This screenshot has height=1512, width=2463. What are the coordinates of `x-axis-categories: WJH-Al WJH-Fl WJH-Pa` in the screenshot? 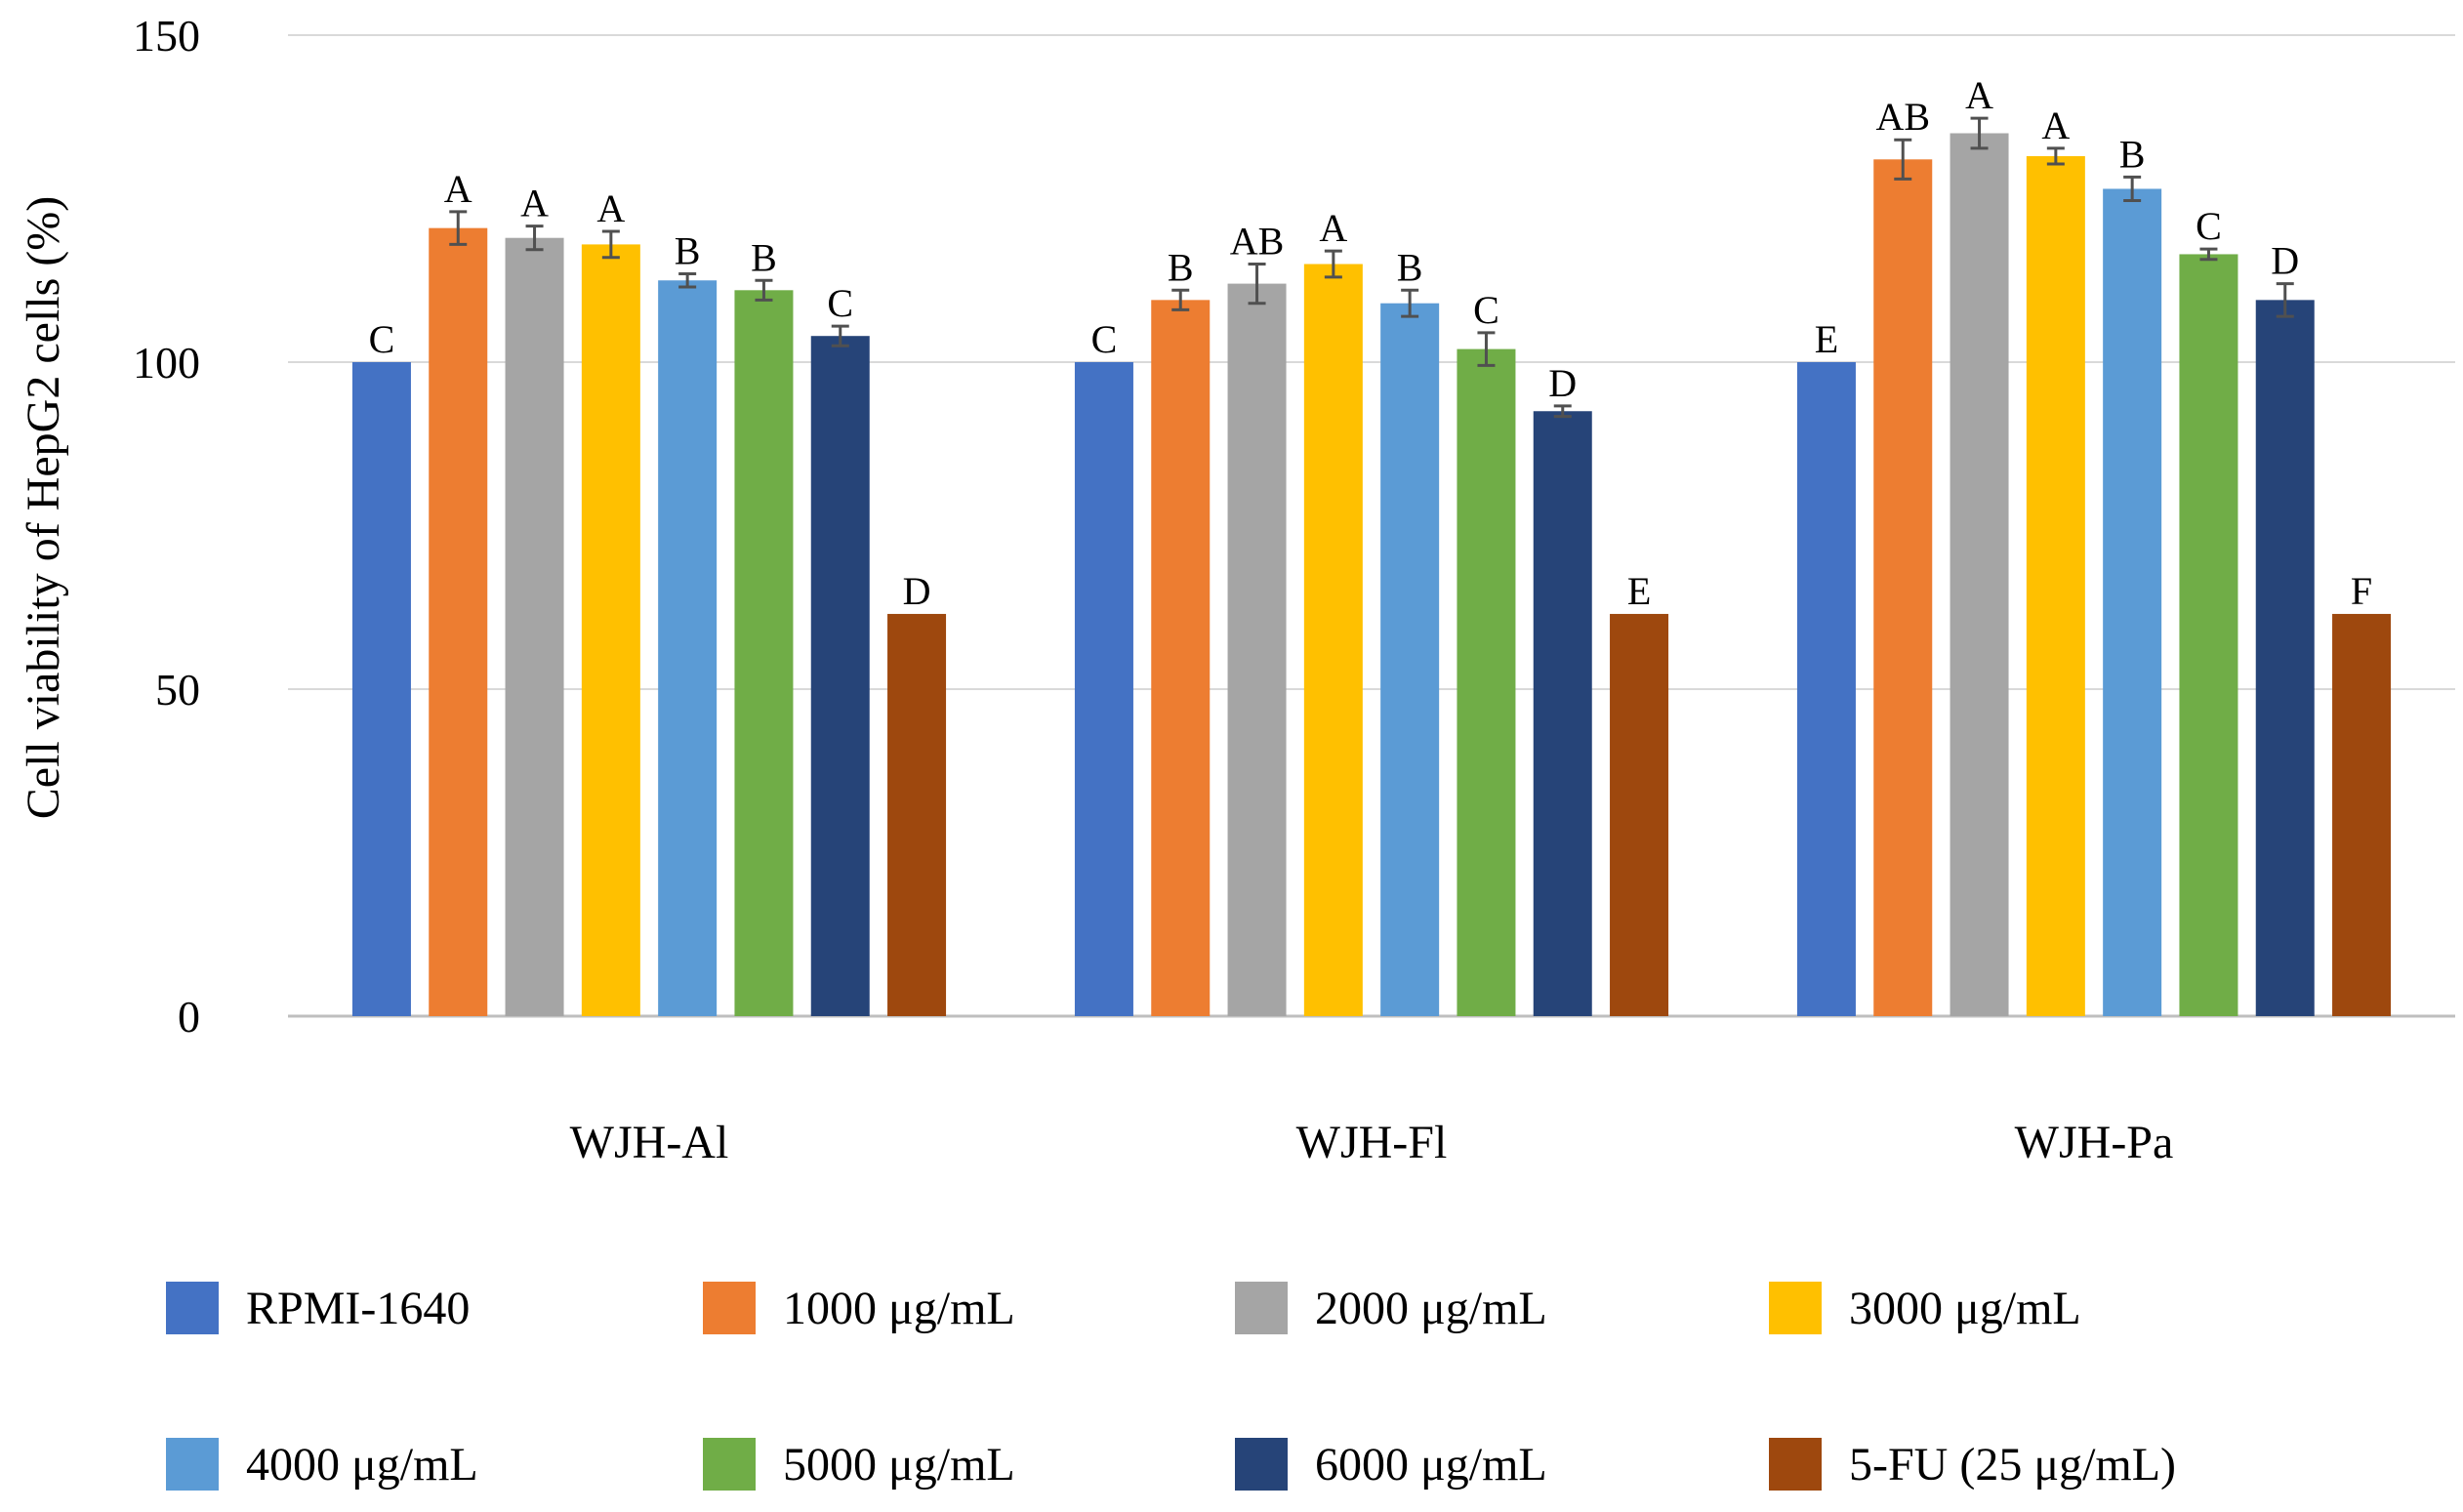 It's located at (1372, 1143).